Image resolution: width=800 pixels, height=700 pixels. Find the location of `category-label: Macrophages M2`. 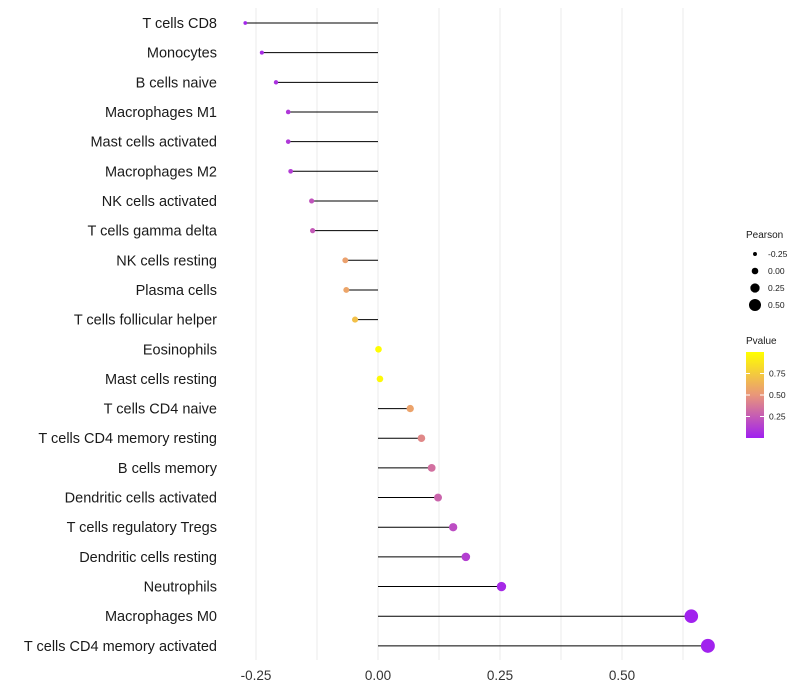

category-label: Macrophages M2 is located at coordinates (161, 172).